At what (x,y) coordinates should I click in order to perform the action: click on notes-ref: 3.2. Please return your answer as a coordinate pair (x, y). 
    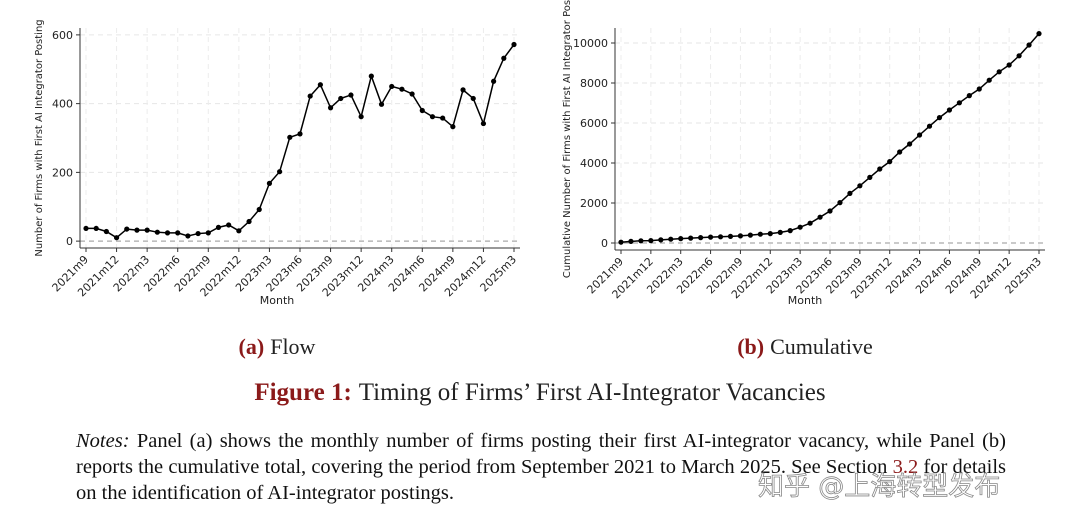
    Looking at the image, I should click on (905, 467).